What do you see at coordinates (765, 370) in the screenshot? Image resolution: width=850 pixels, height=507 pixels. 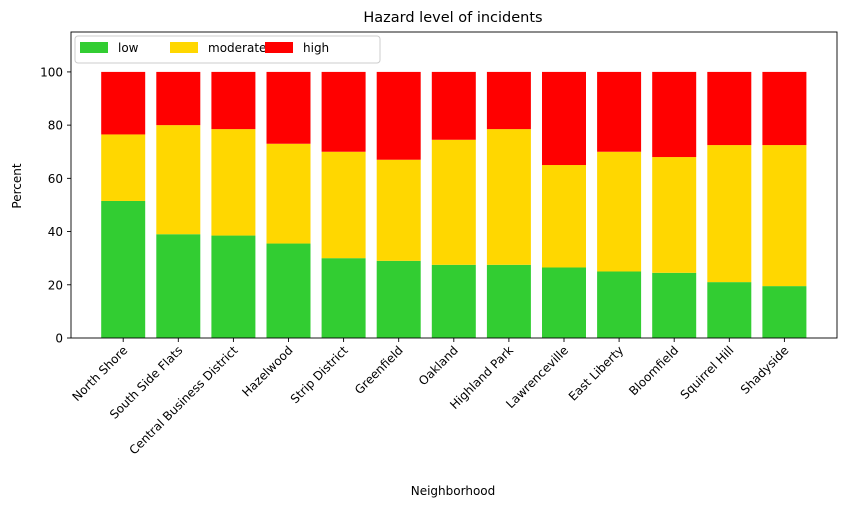 I see `x-tick-label: Shadyside` at bounding box center [765, 370].